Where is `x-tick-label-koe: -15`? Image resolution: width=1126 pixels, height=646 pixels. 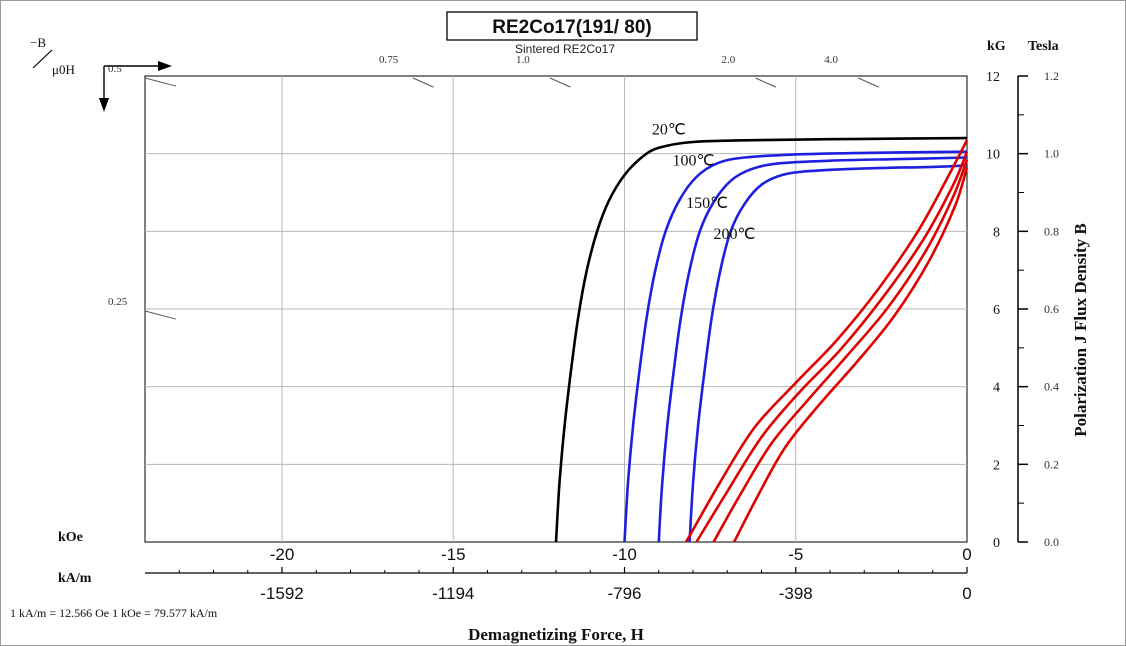
x-tick-label-koe: -15 is located at coordinates (453, 554).